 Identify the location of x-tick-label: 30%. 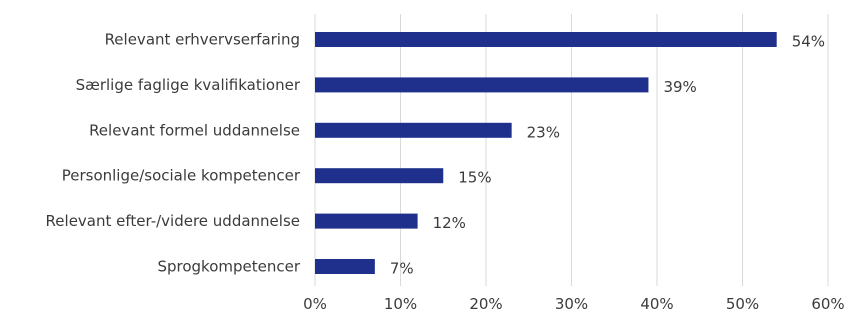
(571, 304).